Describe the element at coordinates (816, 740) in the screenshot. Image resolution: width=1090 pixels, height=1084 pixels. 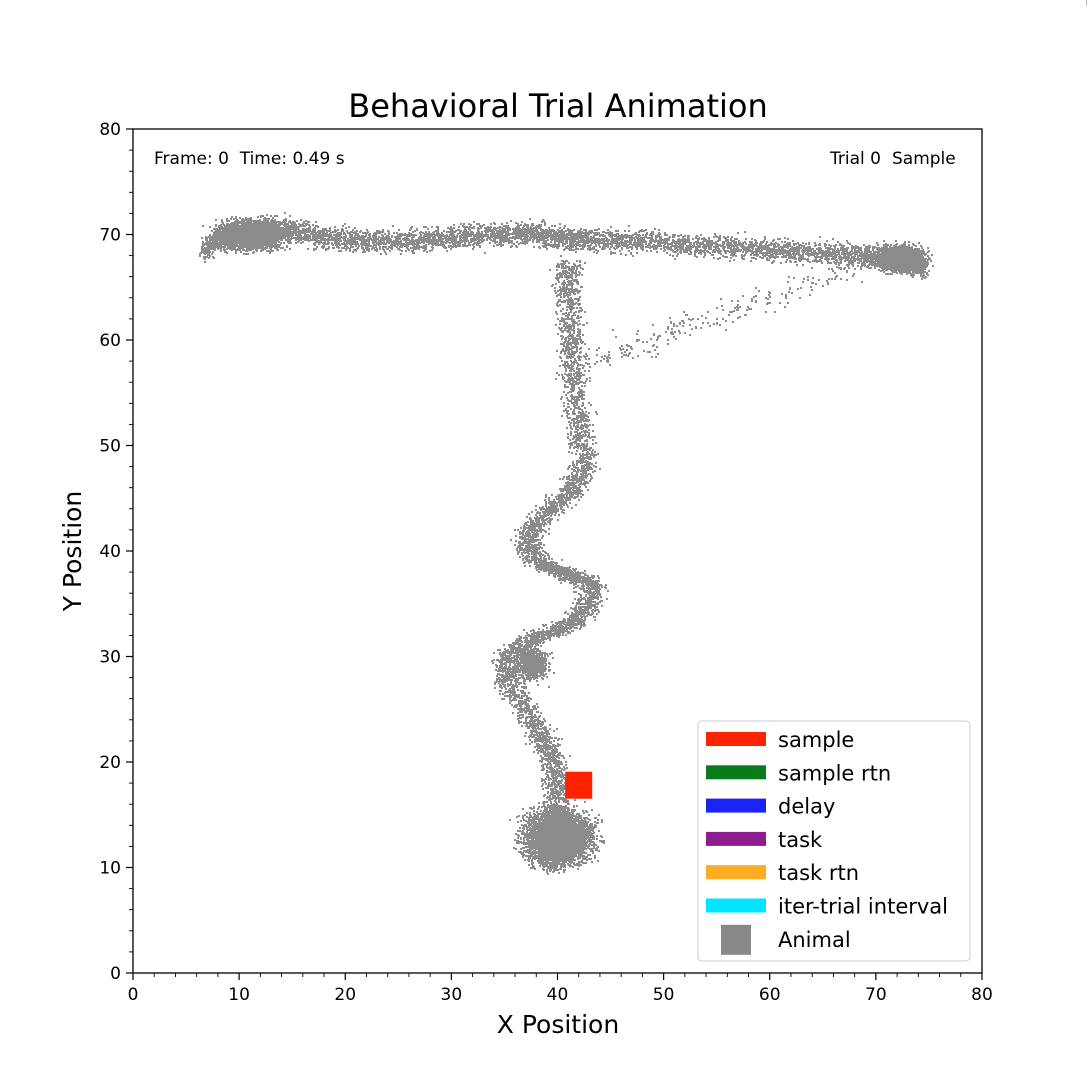
I see `legend-label: sample` at that location.